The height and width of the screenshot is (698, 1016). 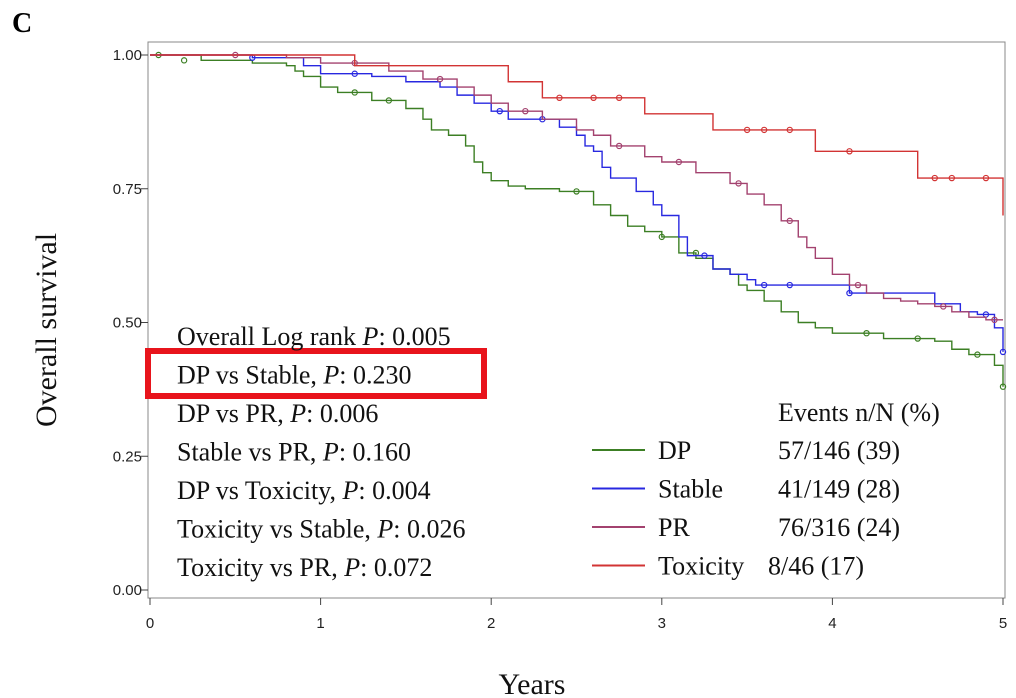 What do you see at coordinates (127, 323) in the screenshot?
I see `y-tick-label: 0.50` at bounding box center [127, 323].